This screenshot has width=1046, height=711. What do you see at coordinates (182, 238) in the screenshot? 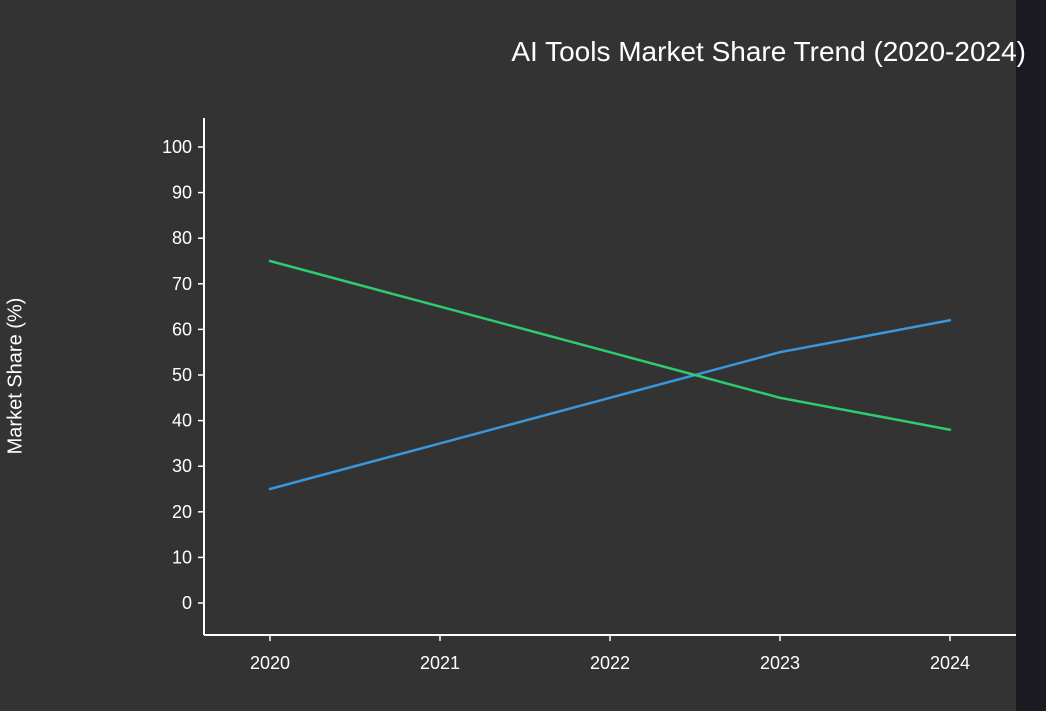
I see `y-tick-label: 80` at bounding box center [182, 238].